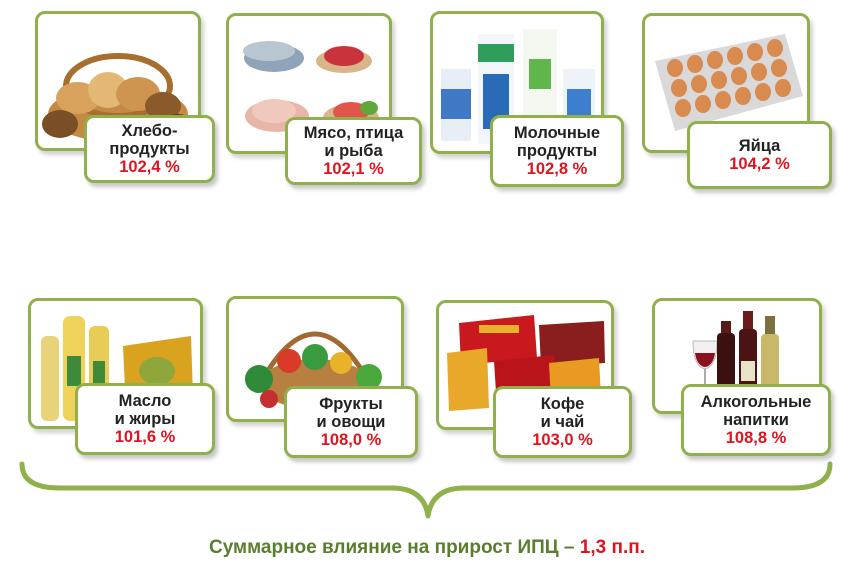 Image resolution: width=854 pixels, height=580 pixels. Describe the element at coordinates (426, 490) in the screenshot. I see `grouping-brace` at that location.